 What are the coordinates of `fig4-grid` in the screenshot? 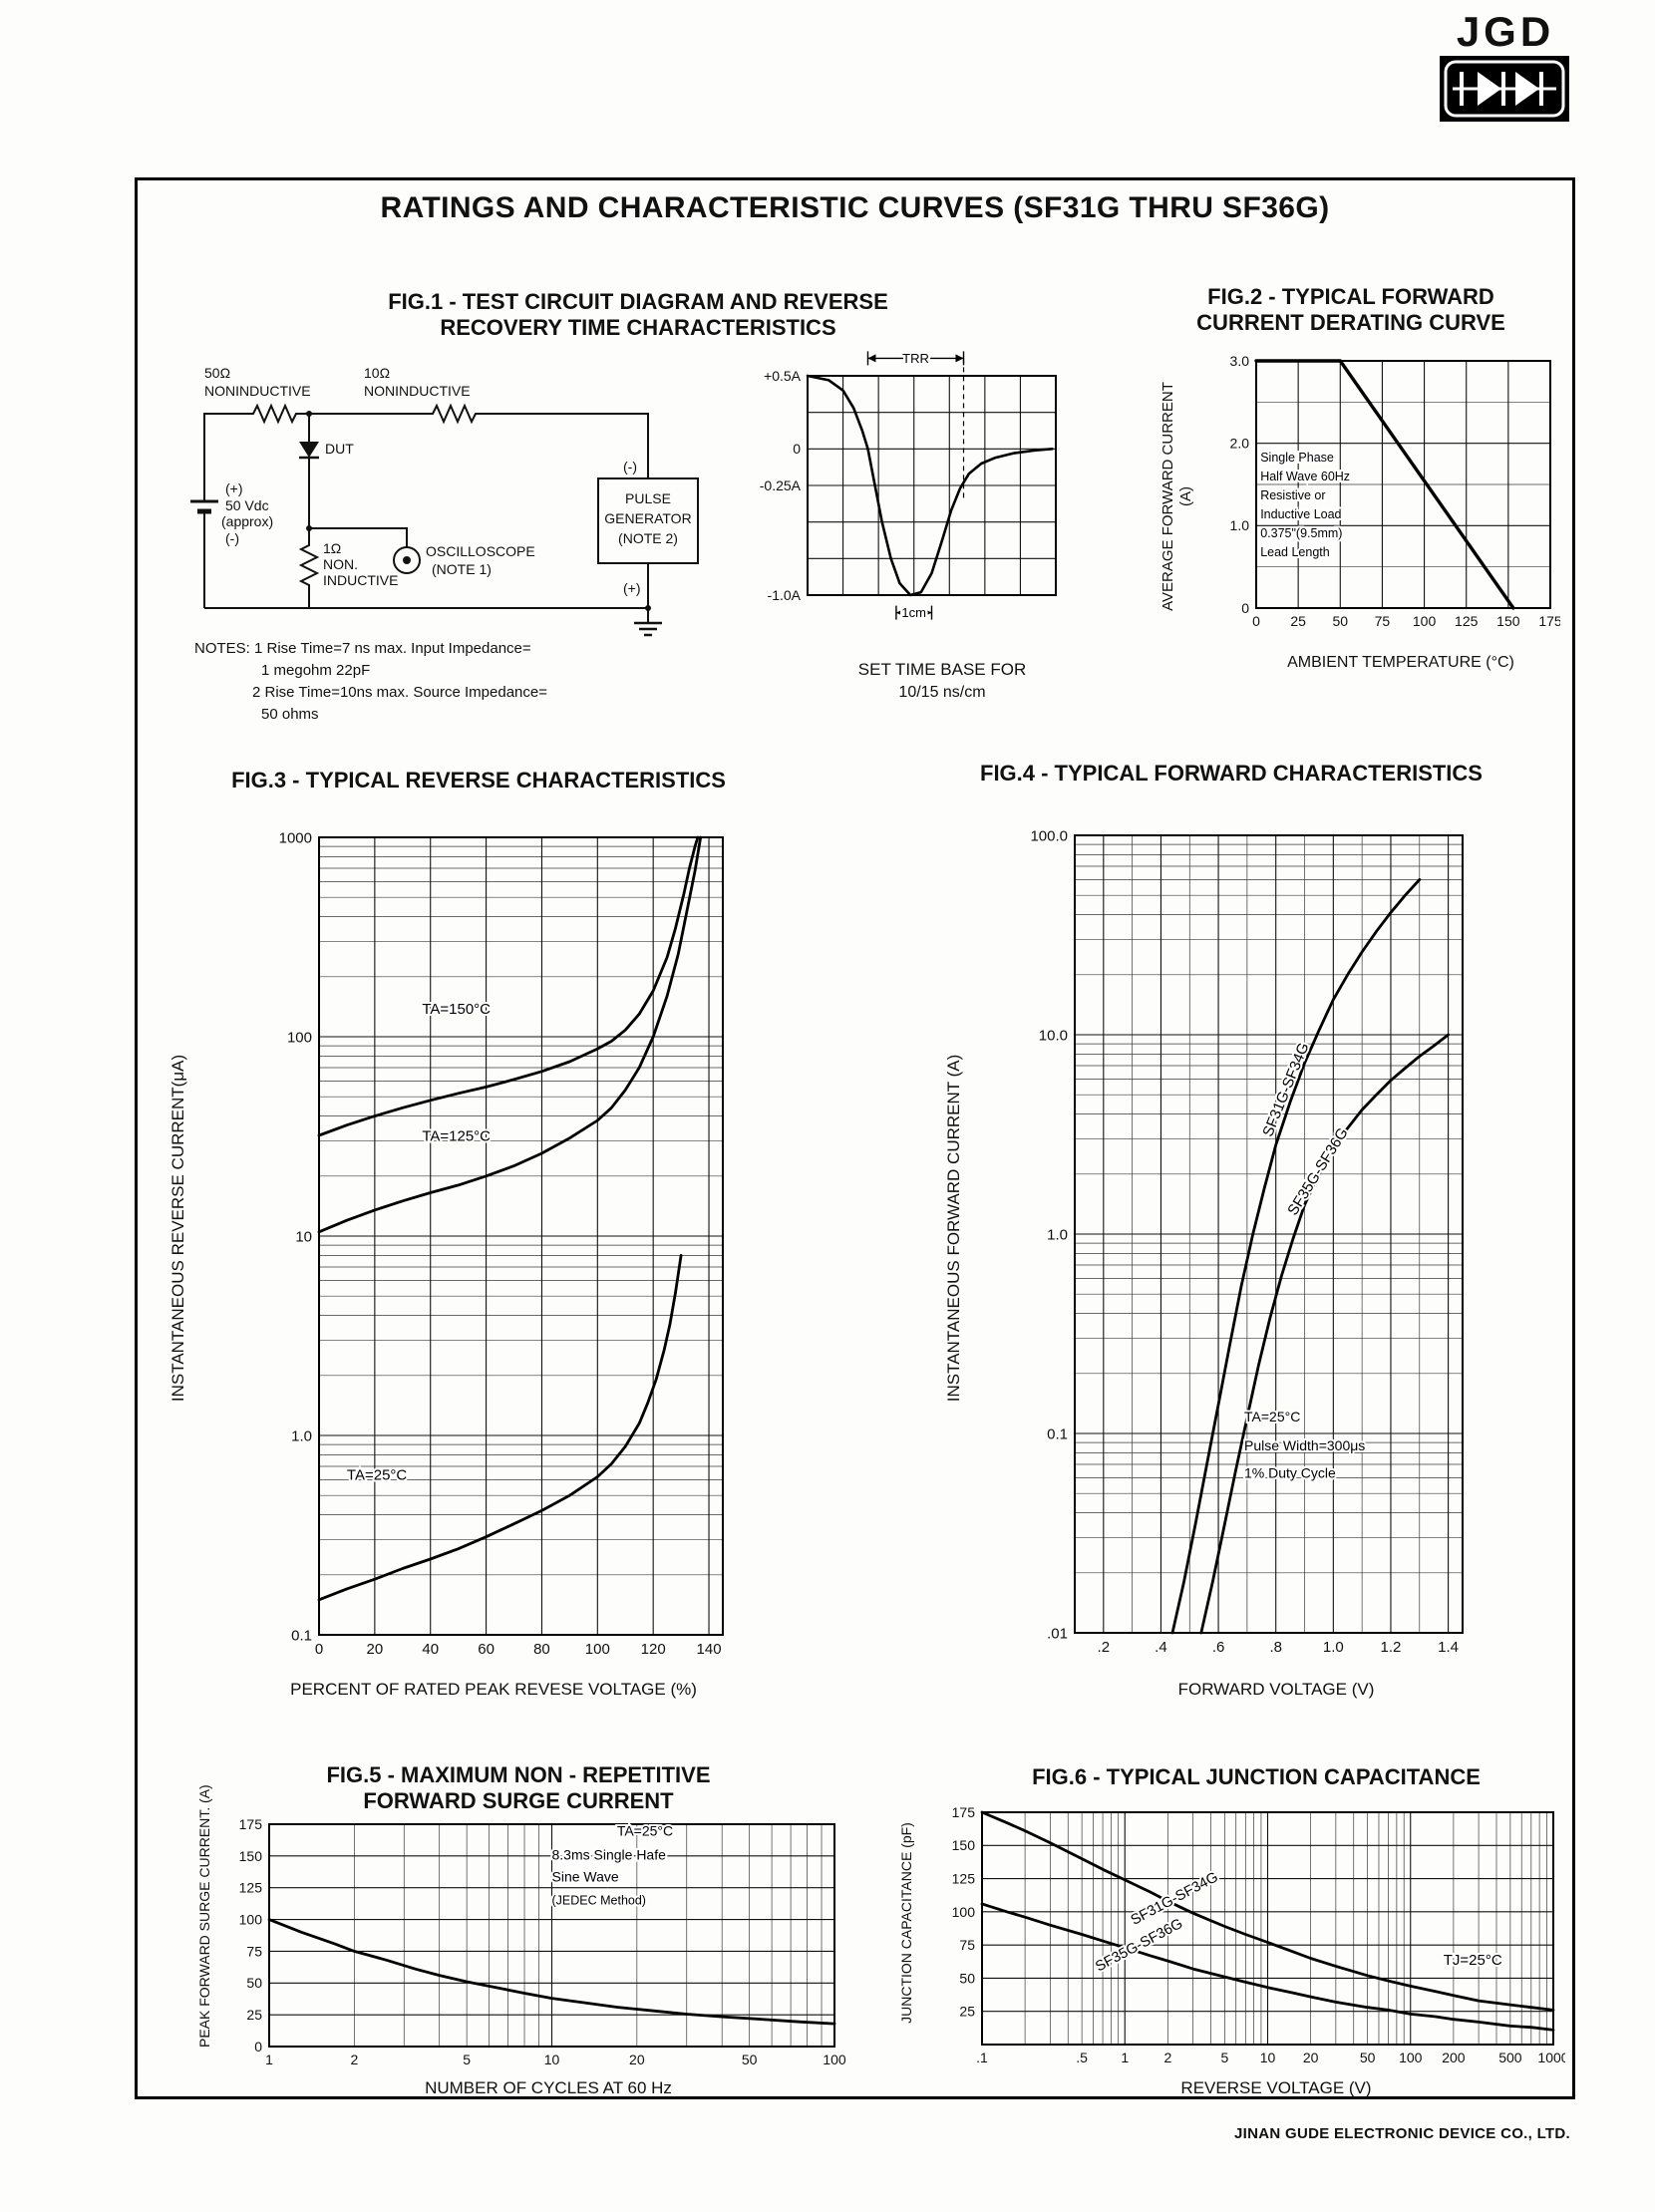 It's located at (1269, 1234).